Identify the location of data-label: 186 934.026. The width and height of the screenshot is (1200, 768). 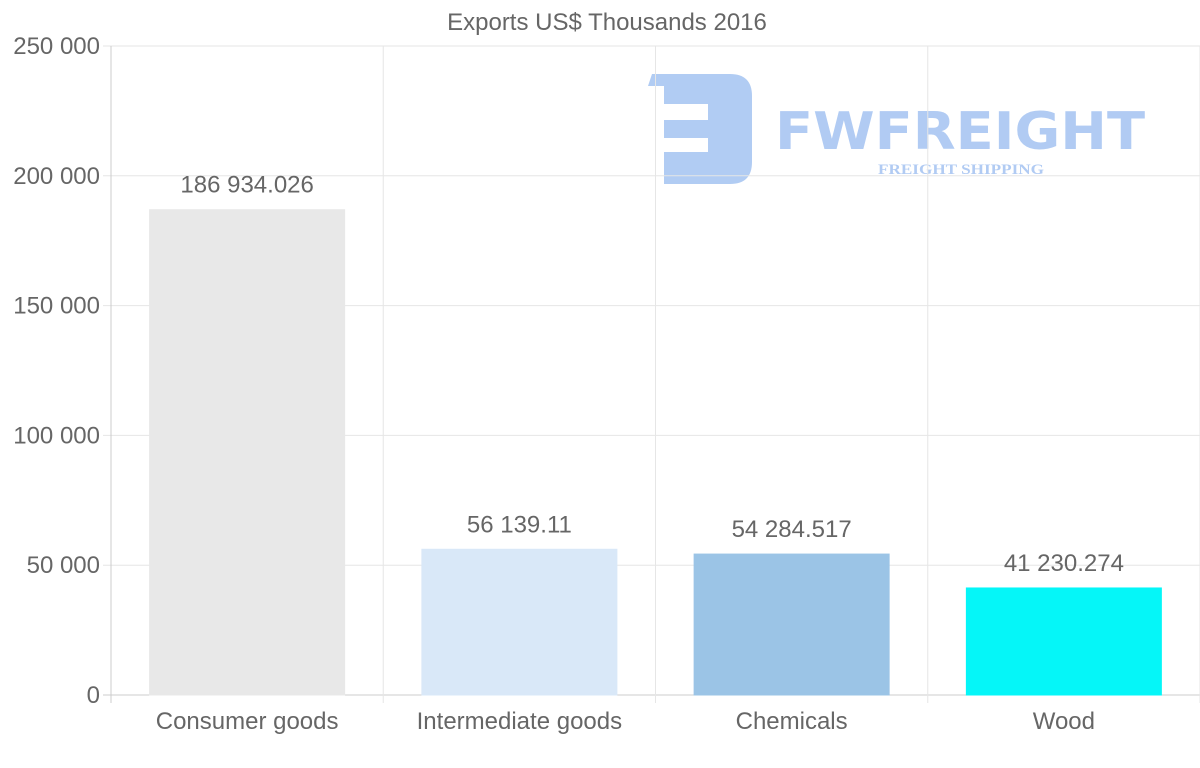
(246, 185).